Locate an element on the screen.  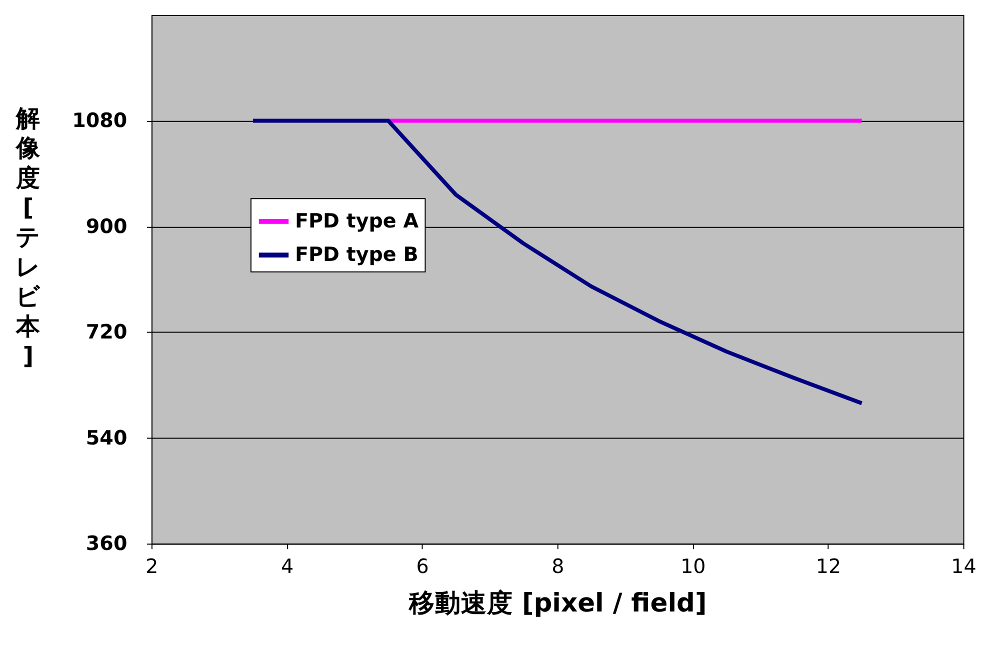
x-tick-label: 12 is located at coordinates (829, 566).